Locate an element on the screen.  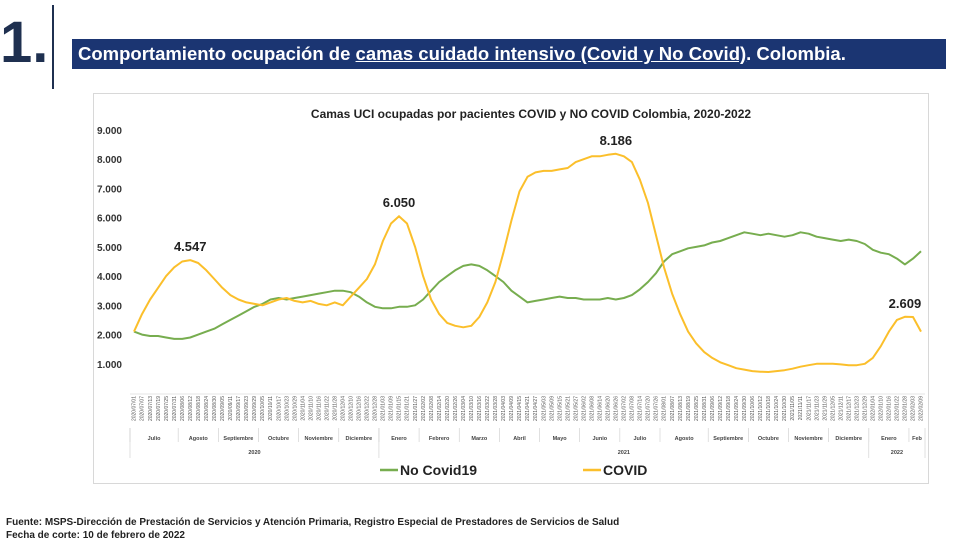
x-tick-label: 2022/02/03 is located at coordinates (914, 408).